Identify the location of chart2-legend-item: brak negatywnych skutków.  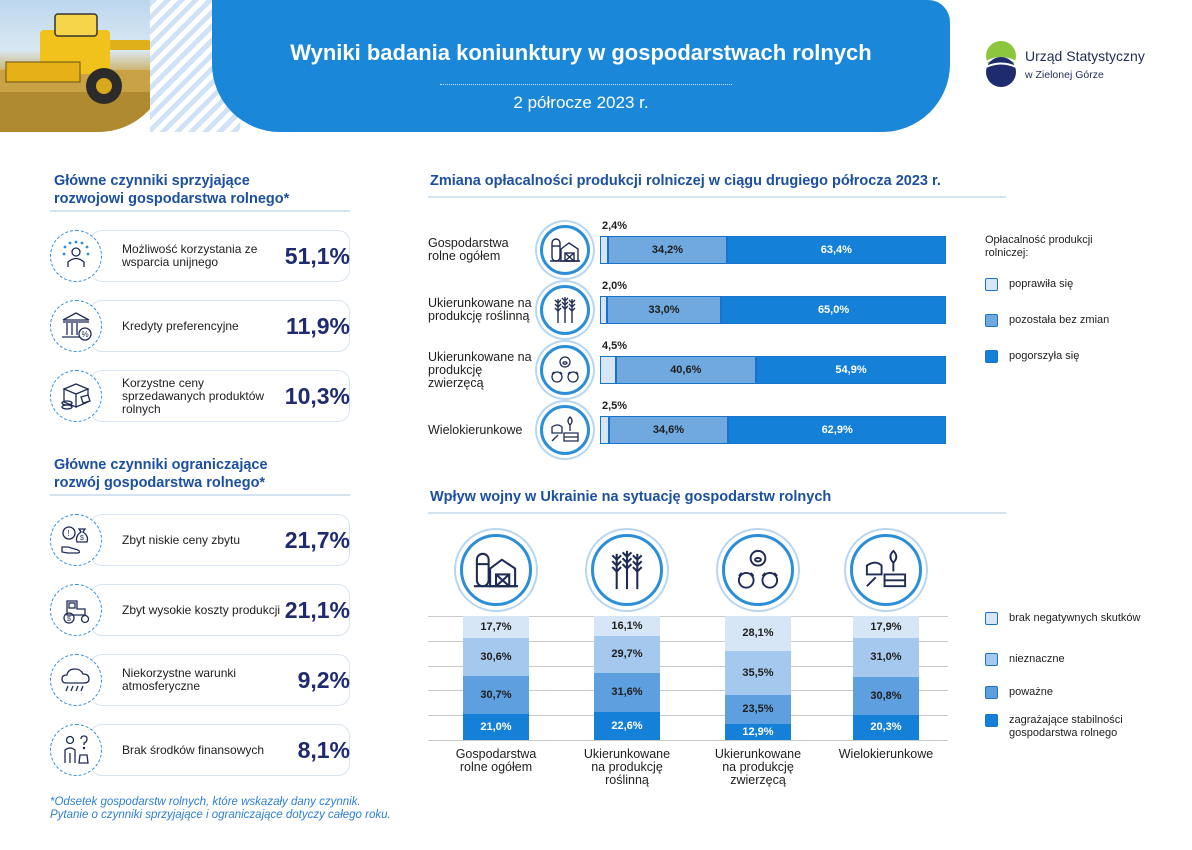
(1065, 618).